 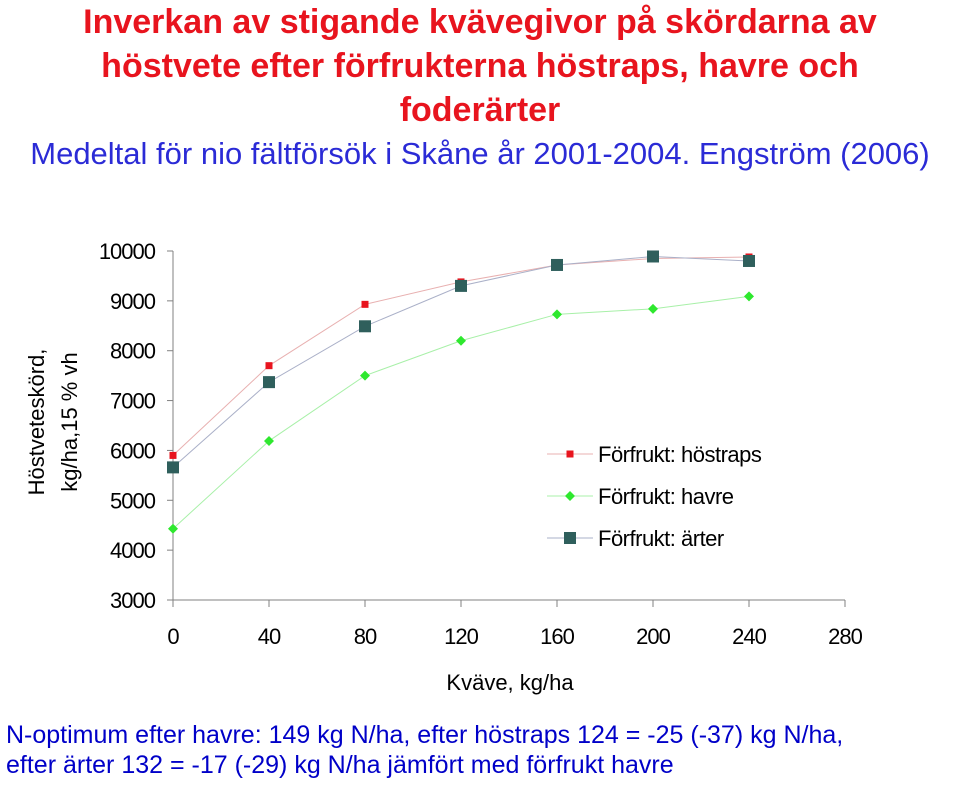 I want to click on x-axis-label: Kväve, kg/ha, so click(x=510, y=682).